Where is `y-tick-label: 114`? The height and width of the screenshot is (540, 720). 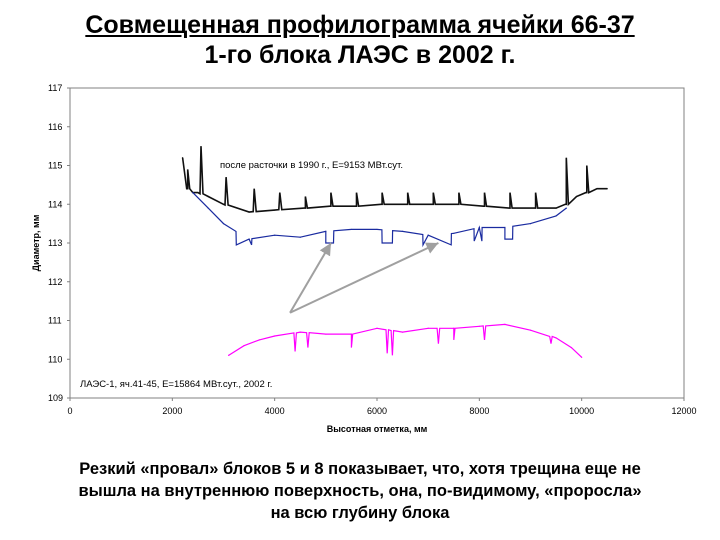 y-tick-label: 114 is located at coordinates (55, 204).